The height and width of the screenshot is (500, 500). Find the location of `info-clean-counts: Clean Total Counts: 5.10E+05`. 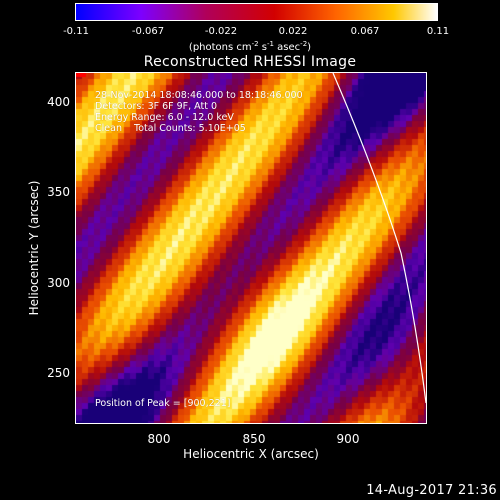

info-clean-counts: Clean Total Counts: 5.10E+05 is located at coordinates (170, 128).